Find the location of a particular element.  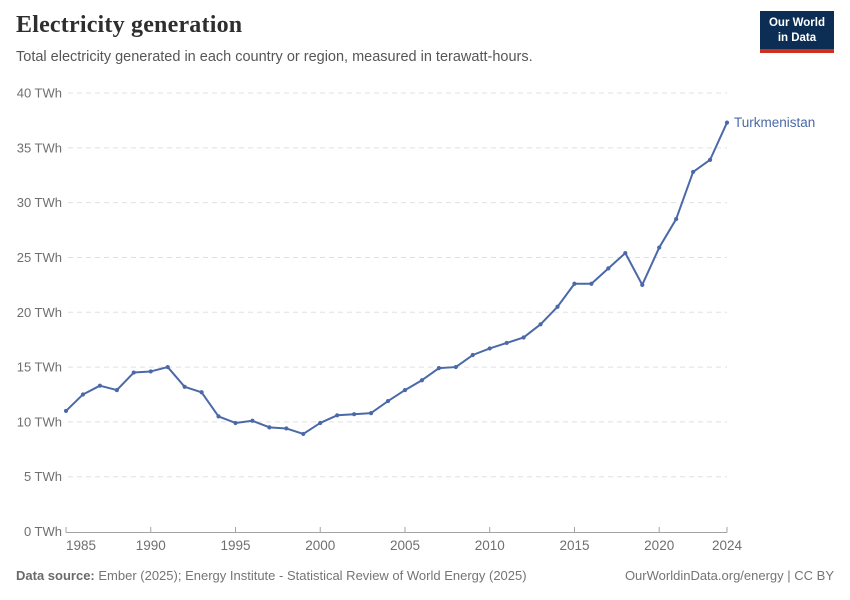

x-axis-tick-label: 2000 is located at coordinates (320, 545).